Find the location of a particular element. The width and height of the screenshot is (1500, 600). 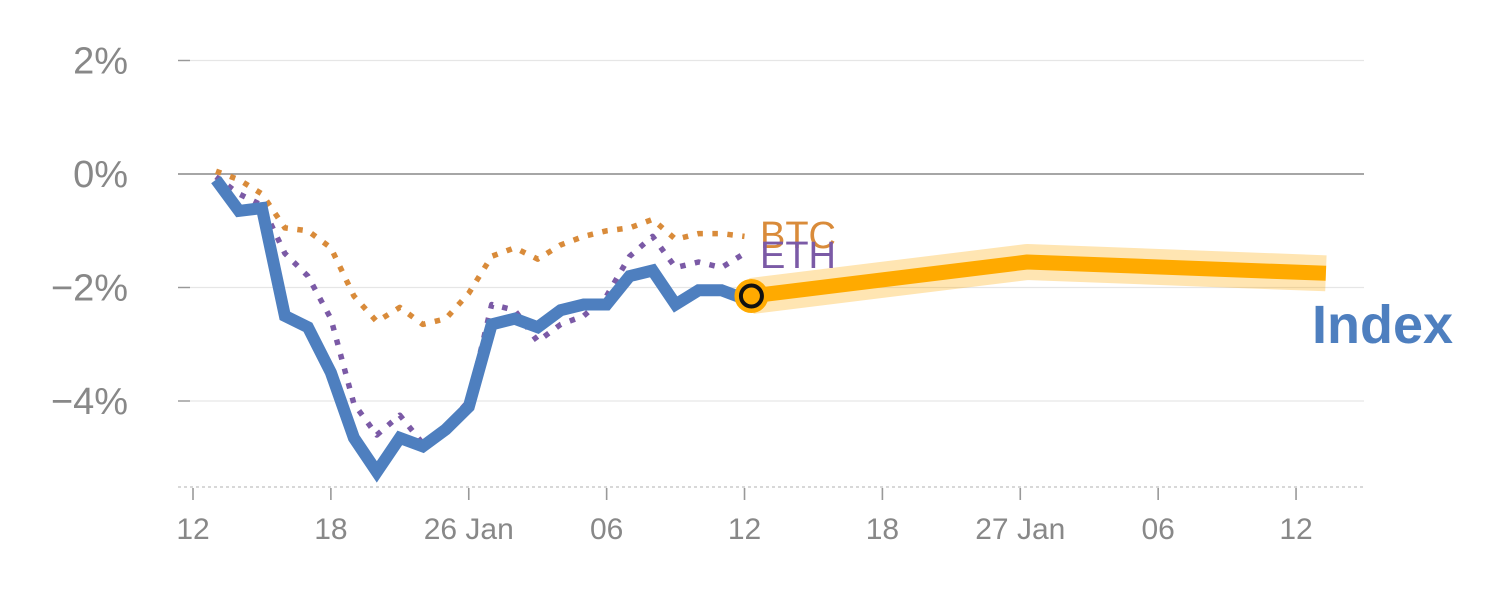

y-tick-label: 2% is located at coordinates (100, 62).